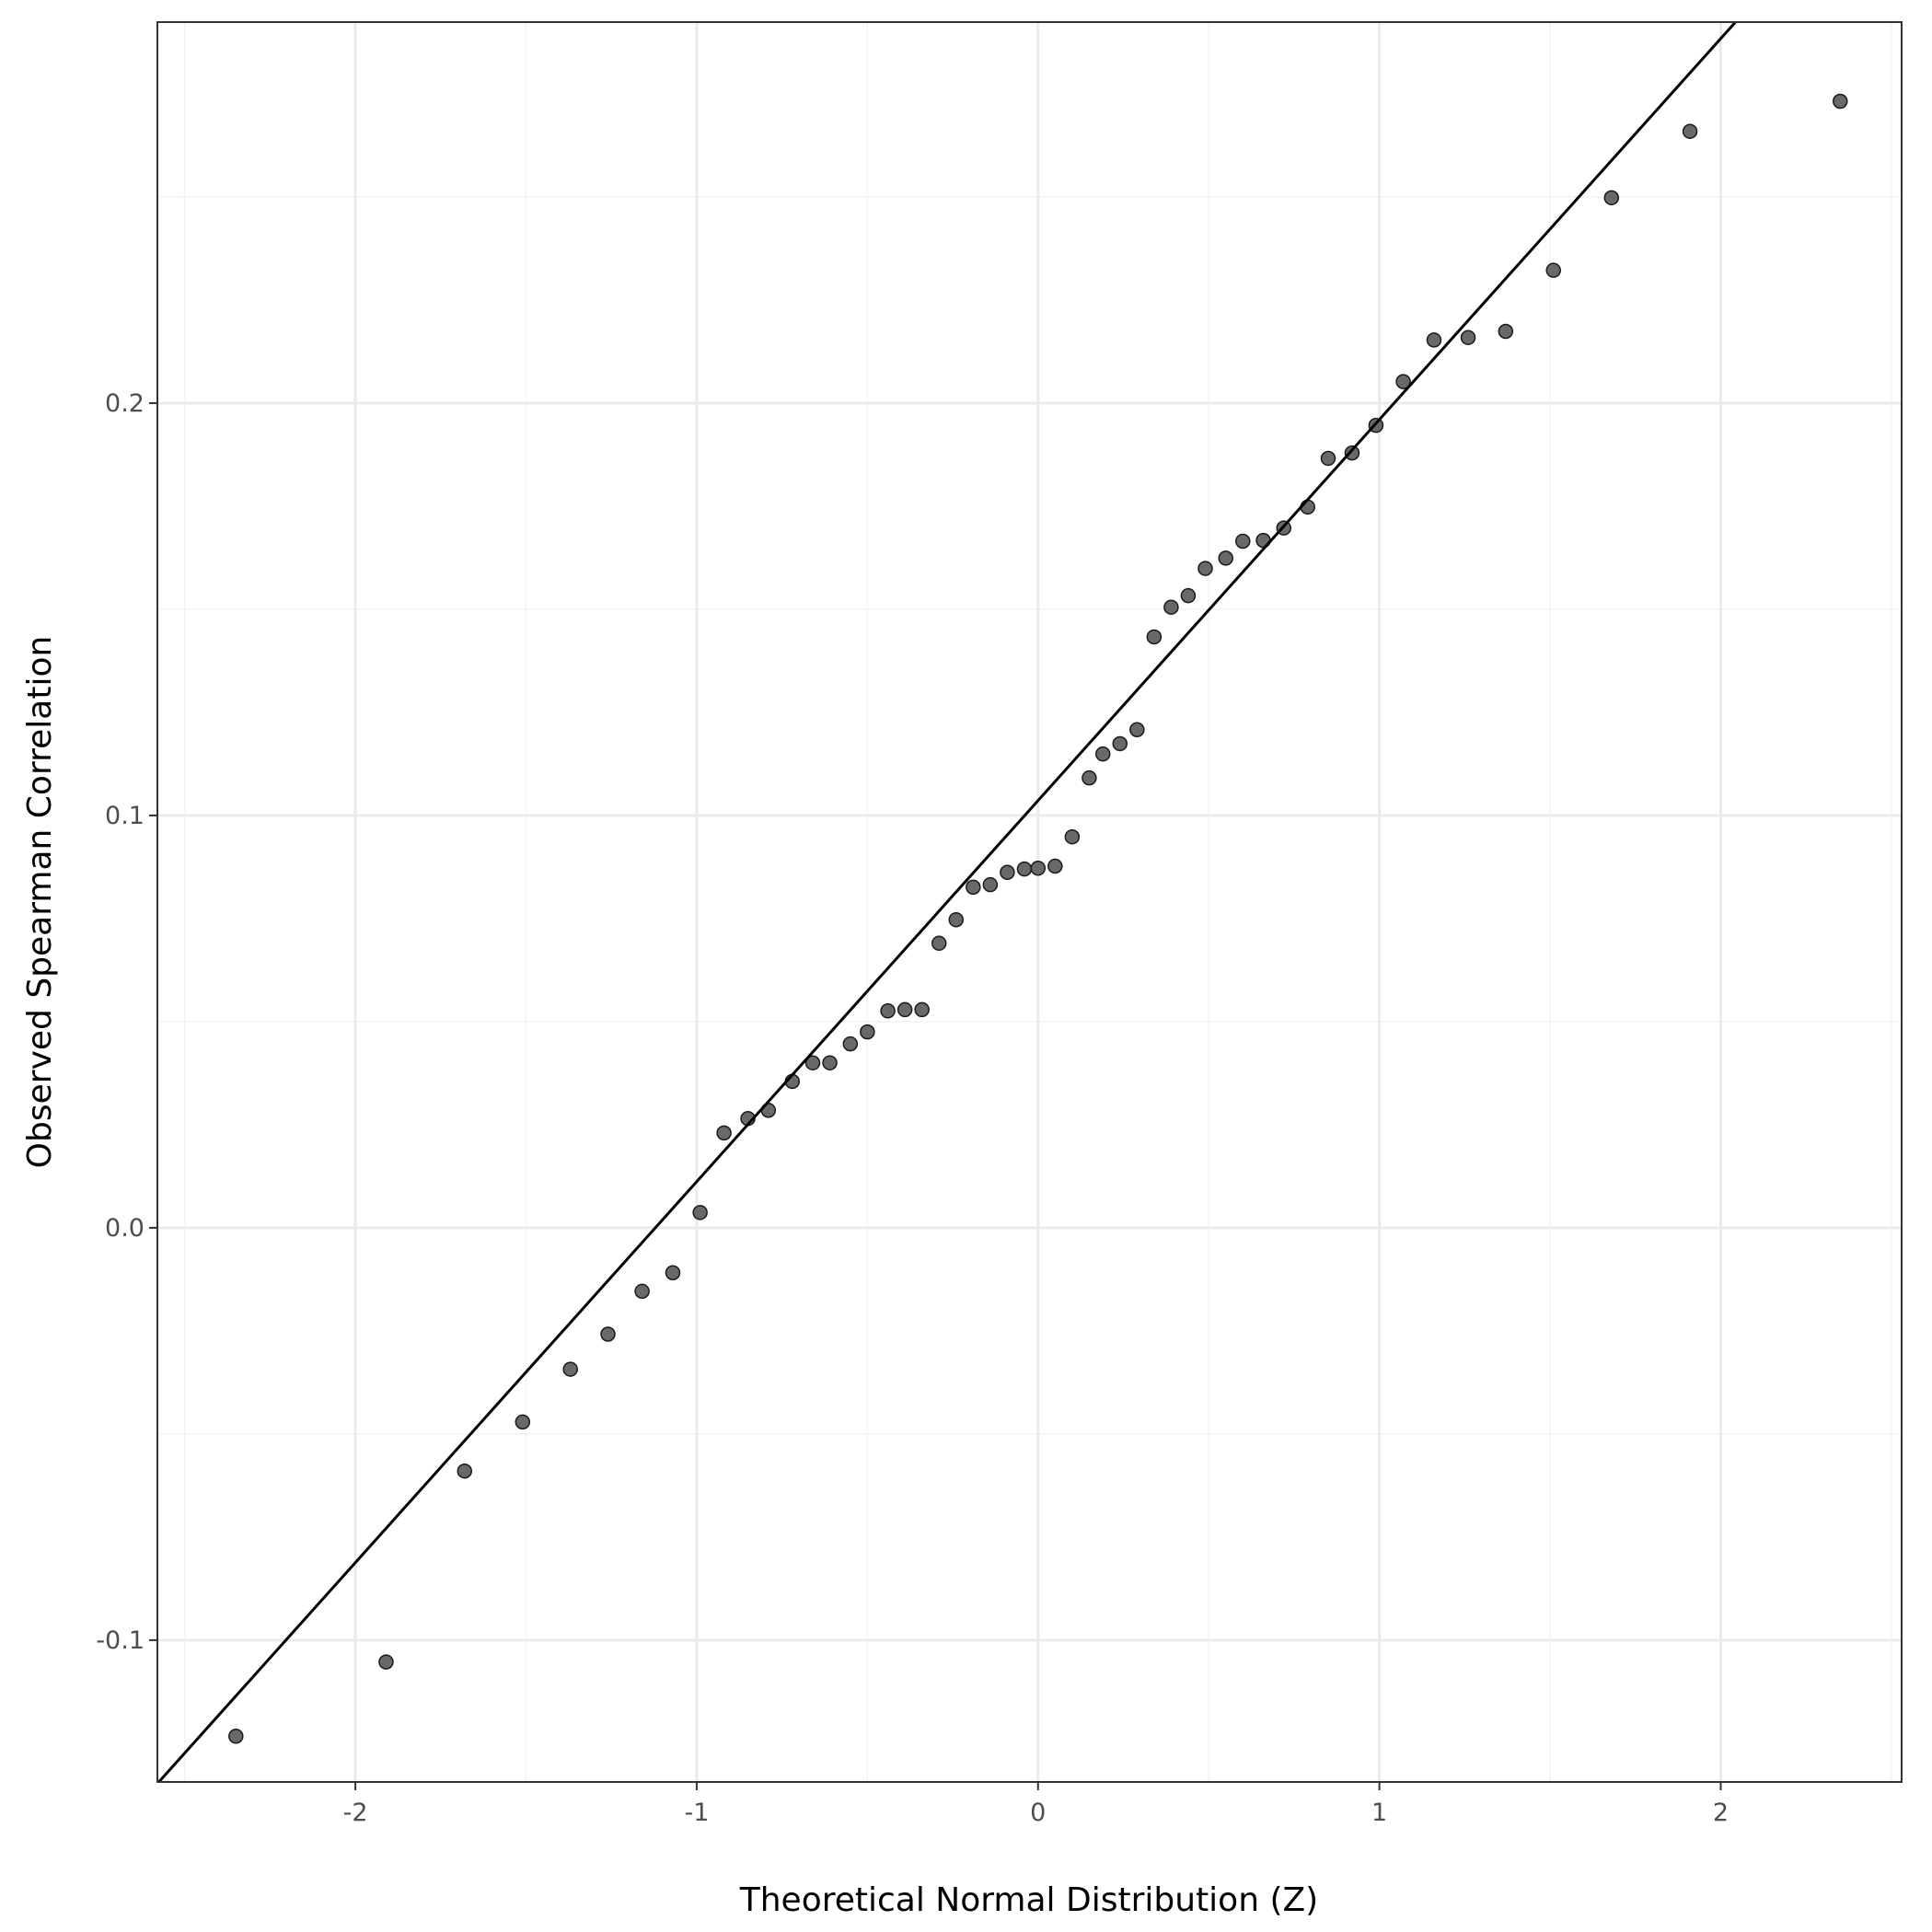 The width and height of the screenshot is (1932, 1932). What do you see at coordinates (1038, 1813) in the screenshot?
I see `x-tick-label: 0` at bounding box center [1038, 1813].